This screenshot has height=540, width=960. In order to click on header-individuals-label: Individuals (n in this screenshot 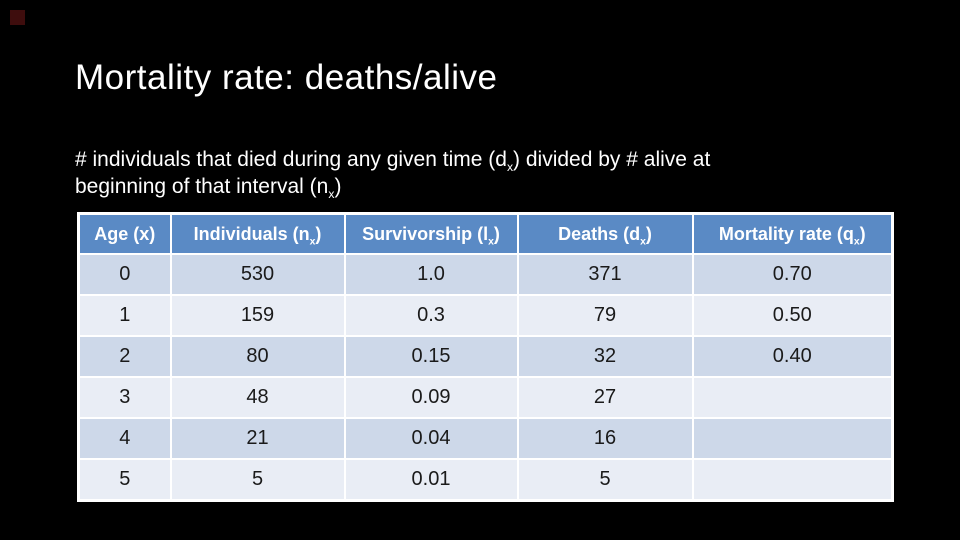, I will do `click(251, 233)`.